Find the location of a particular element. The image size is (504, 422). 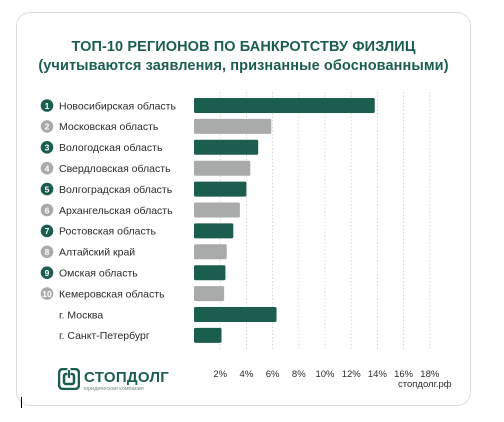

chart-title: ТОП-10 РЕГИОНОВ ПО БАНКРОТСТВУ ФИЗЛИЦ is located at coordinates (243, 47).